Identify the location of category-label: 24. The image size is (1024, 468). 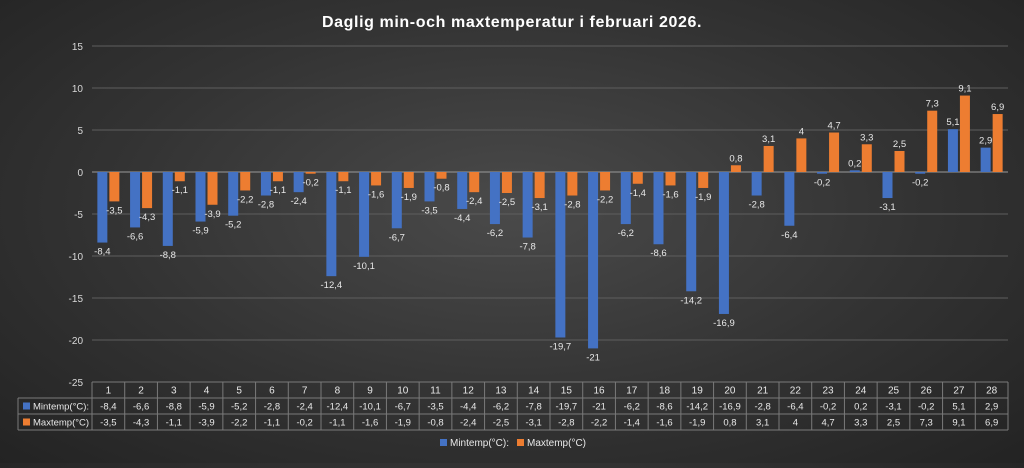
(861, 391).